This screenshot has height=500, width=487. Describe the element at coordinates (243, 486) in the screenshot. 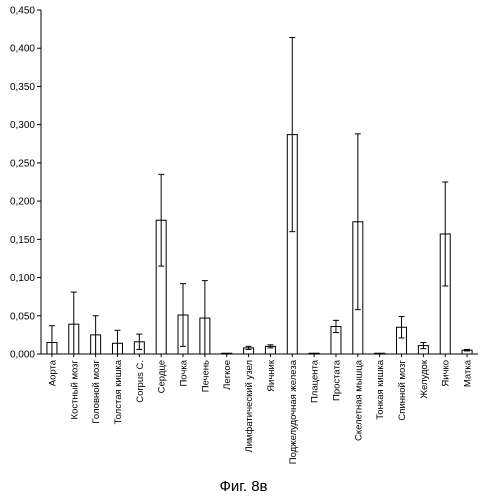

I see `figure-caption: Фиг. 8в` at that location.